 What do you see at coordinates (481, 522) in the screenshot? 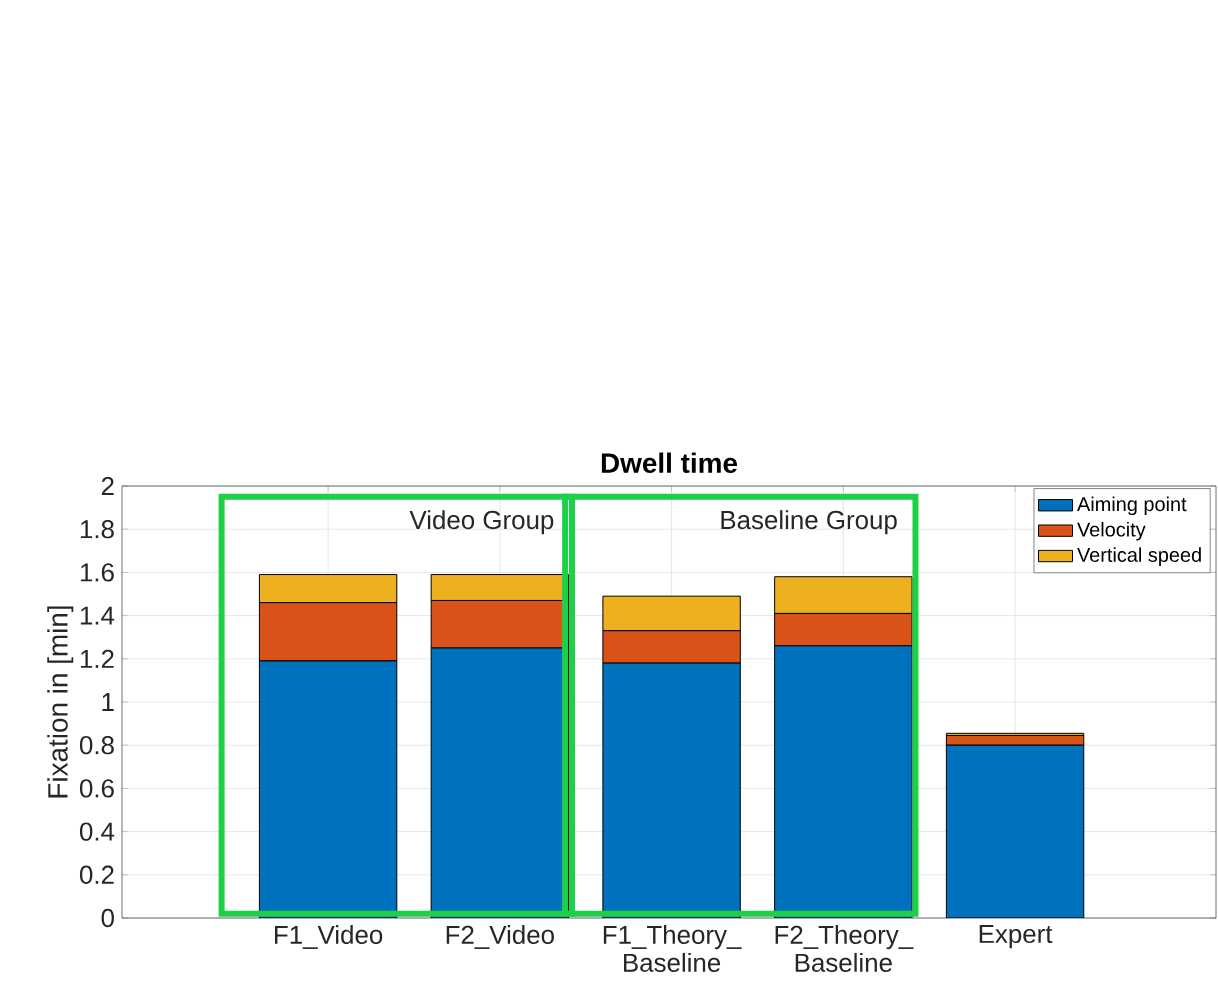
I see `annotation: Video Group` at bounding box center [481, 522].